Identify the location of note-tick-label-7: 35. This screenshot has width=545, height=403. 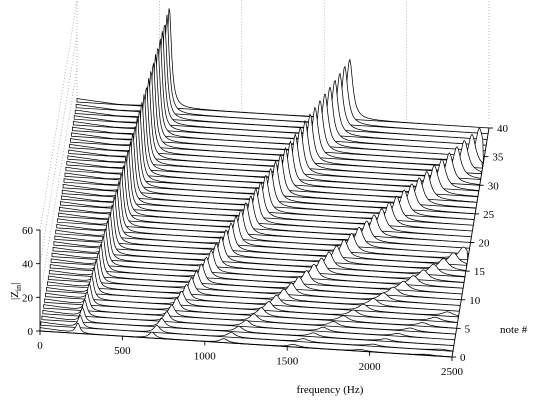
(498, 158).